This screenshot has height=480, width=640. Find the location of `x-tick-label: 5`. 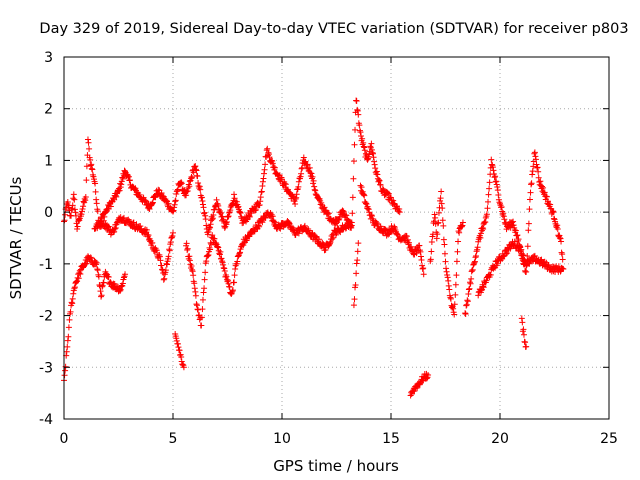

x-tick-label: 5 is located at coordinates (173, 439).